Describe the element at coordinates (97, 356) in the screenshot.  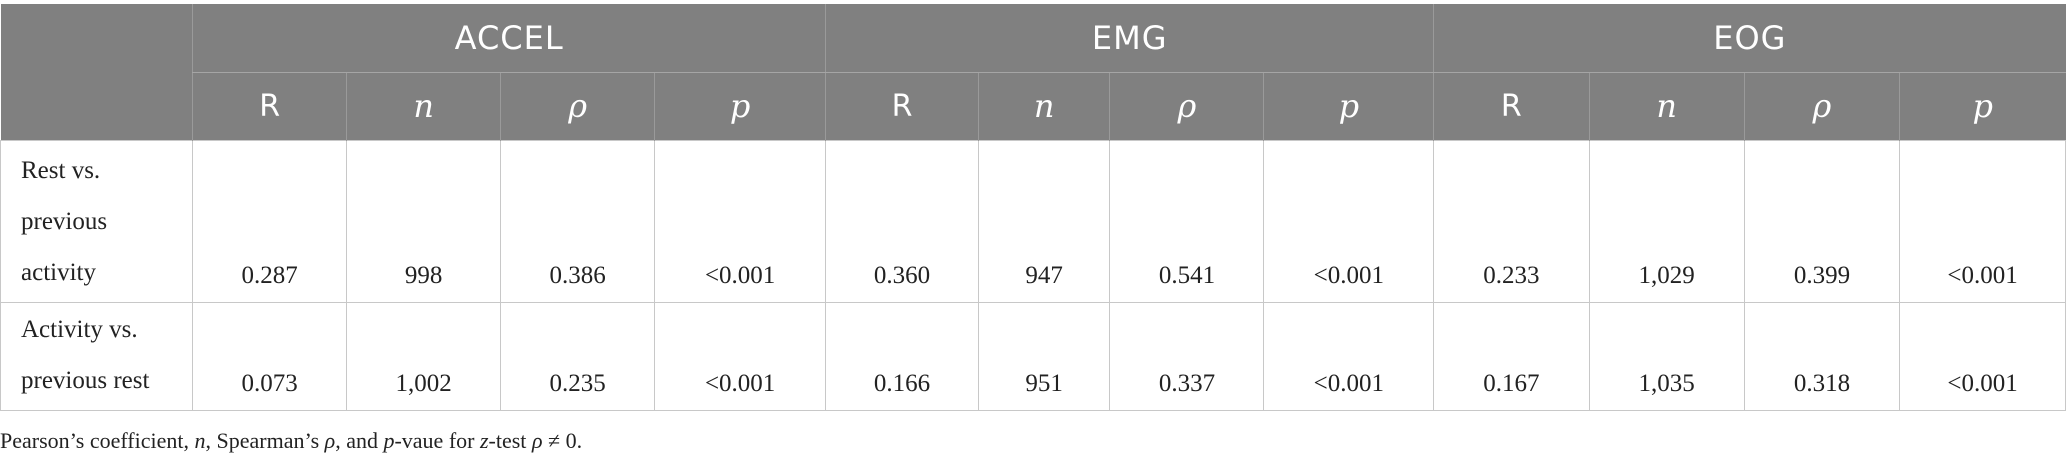
I see `row-label: Activity vs. previous rest` at that location.